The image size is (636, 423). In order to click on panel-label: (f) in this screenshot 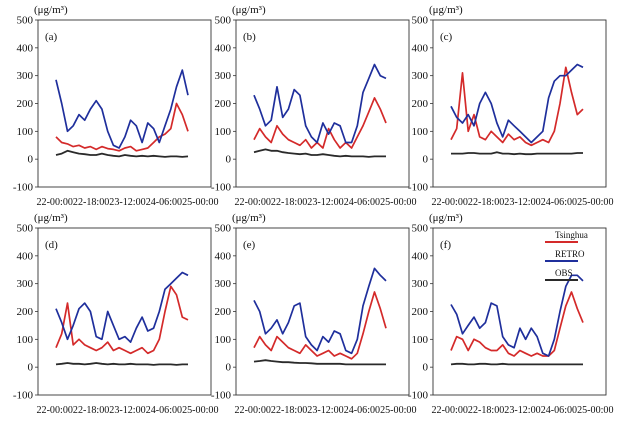, I will do `click(445, 245)`.